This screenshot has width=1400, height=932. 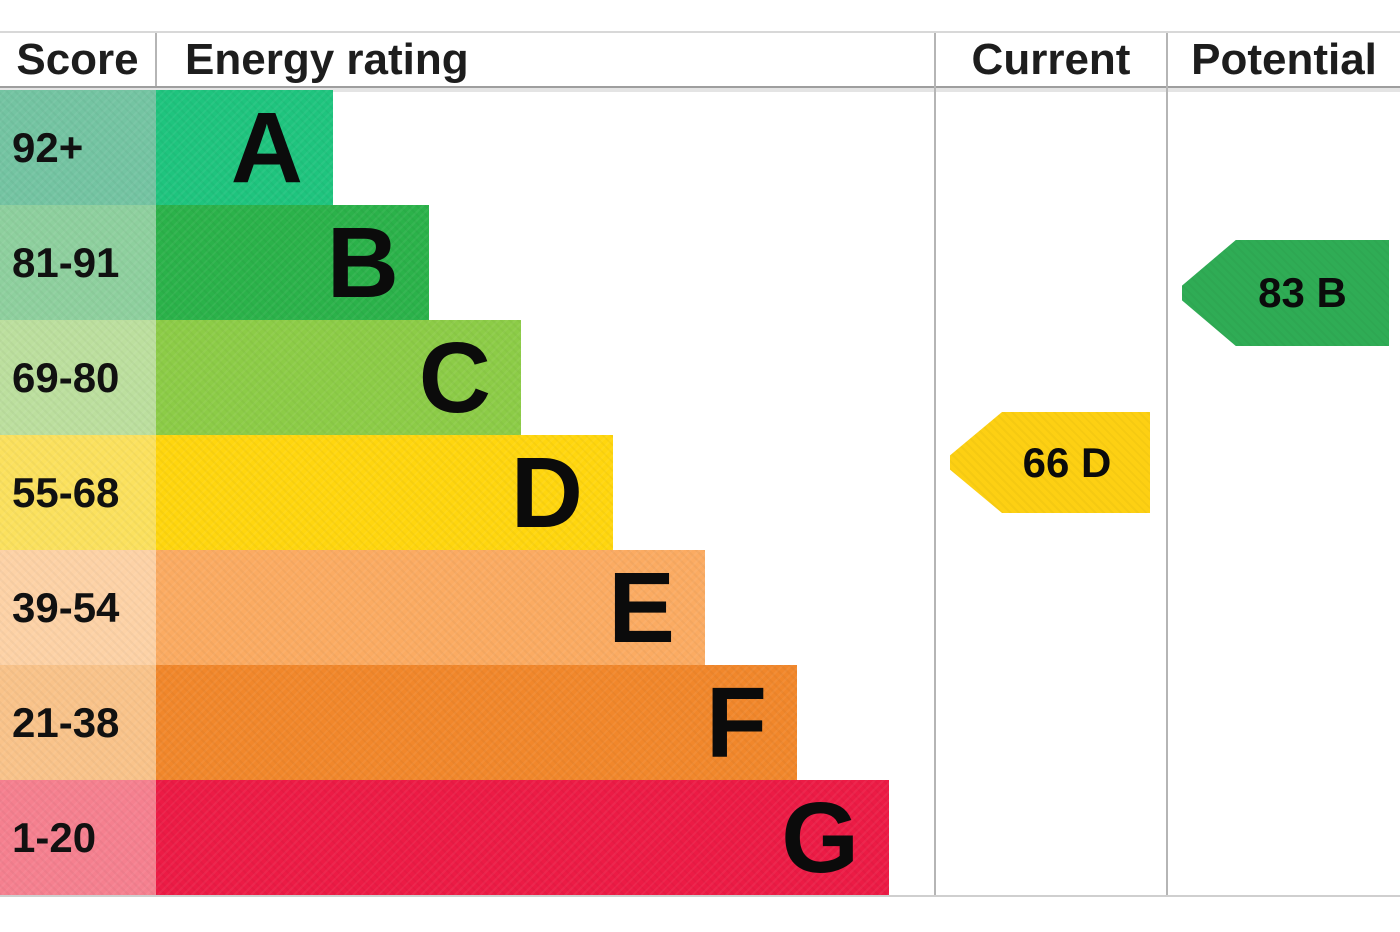 I want to click on band-letter-a: A, so click(x=266, y=147).